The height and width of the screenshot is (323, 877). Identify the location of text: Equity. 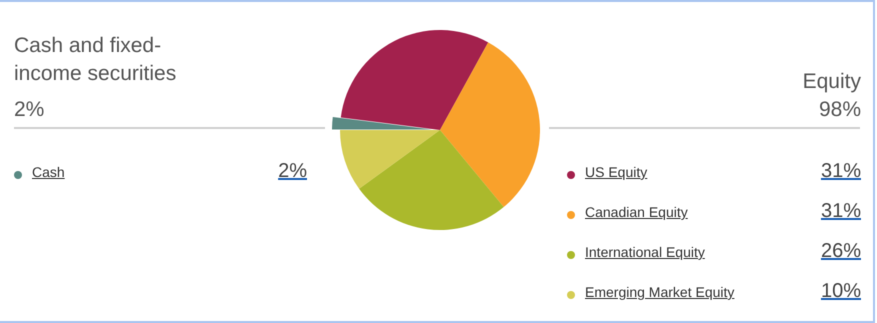
(831, 82).